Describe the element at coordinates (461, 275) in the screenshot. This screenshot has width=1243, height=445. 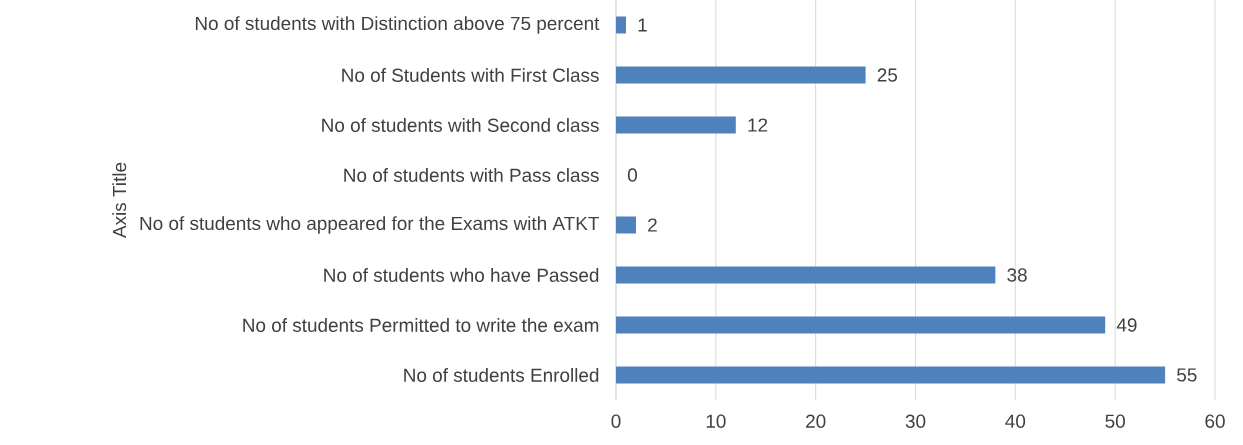
I see `y-tick-label: No of students who have Passed` at that location.